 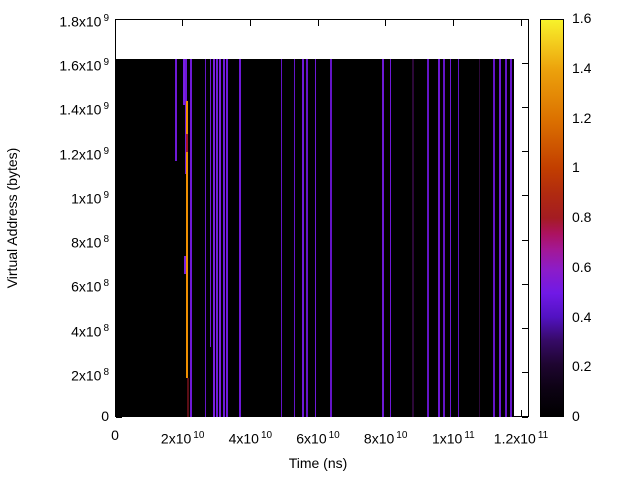 What do you see at coordinates (84, 110) in the screenshot?
I see `y-axis-tick-label: 1.4x10 9` at bounding box center [84, 110].